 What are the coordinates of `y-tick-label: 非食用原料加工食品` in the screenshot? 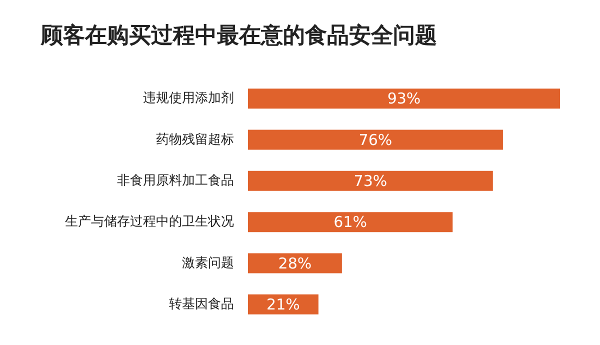 It's located at (175, 180).